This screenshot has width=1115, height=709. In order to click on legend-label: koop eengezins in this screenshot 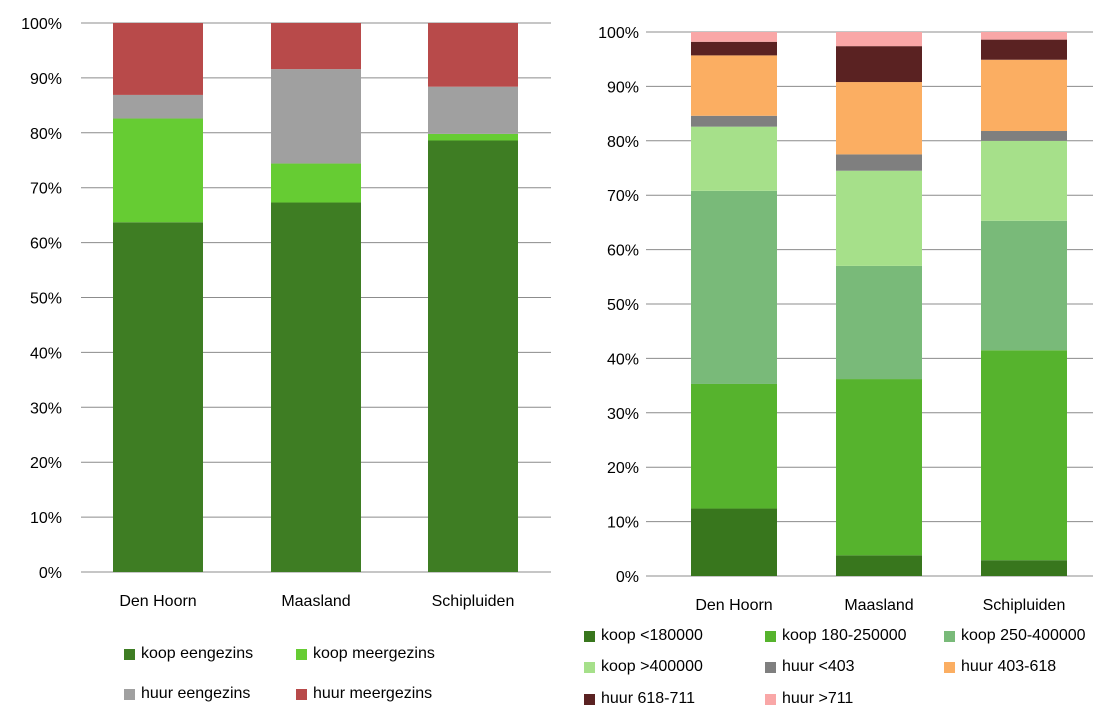, I will do `click(197, 653)`.